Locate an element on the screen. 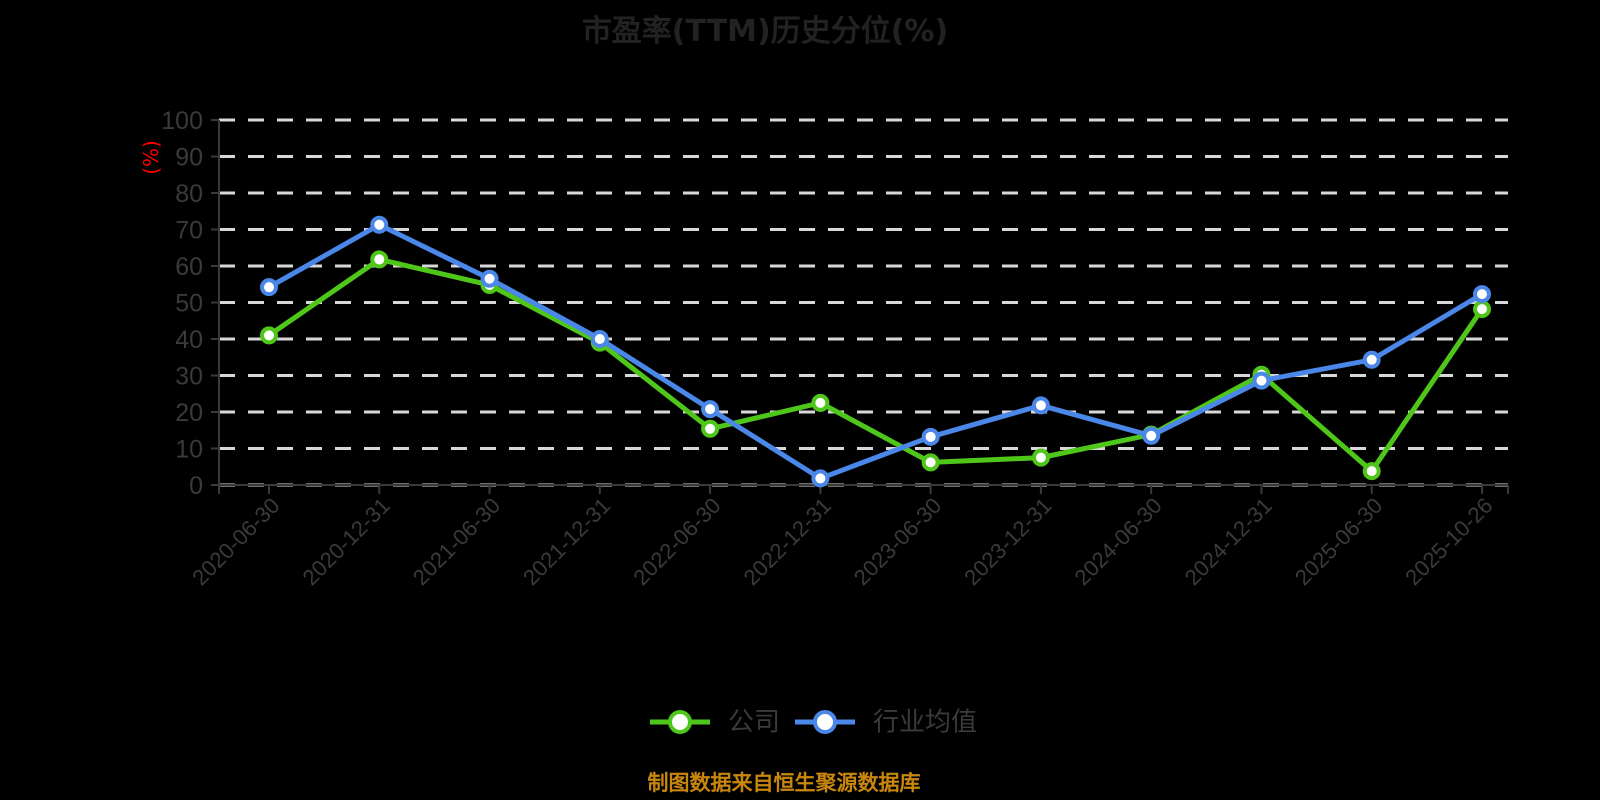 This screenshot has height=800, width=1600. x-tick-label: 2021-12-31 is located at coordinates (566, 541).